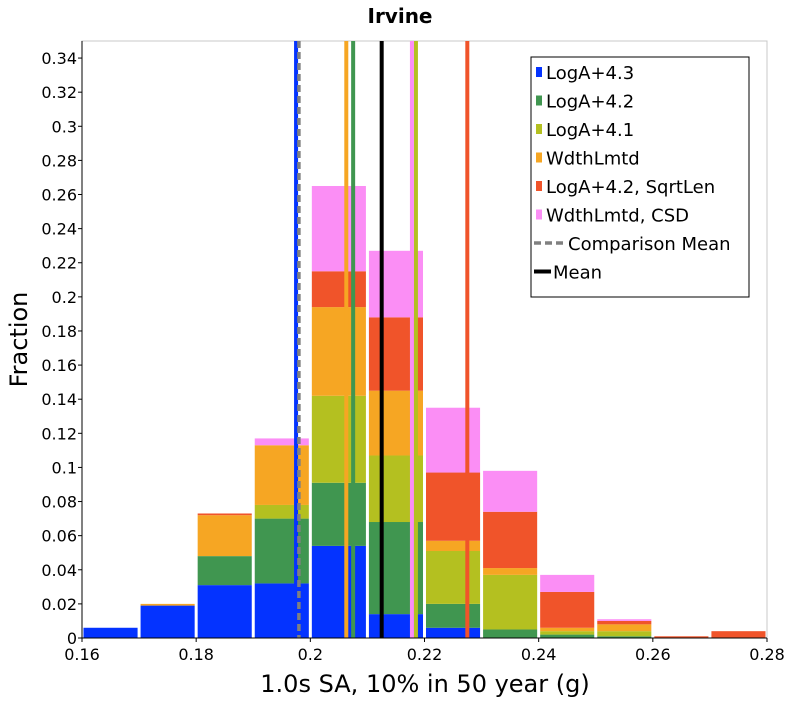 The height and width of the screenshot is (704, 800). What do you see at coordinates (59, 160) in the screenshot?
I see `y-tick-label: 0.28` at bounding box center [59, 160].